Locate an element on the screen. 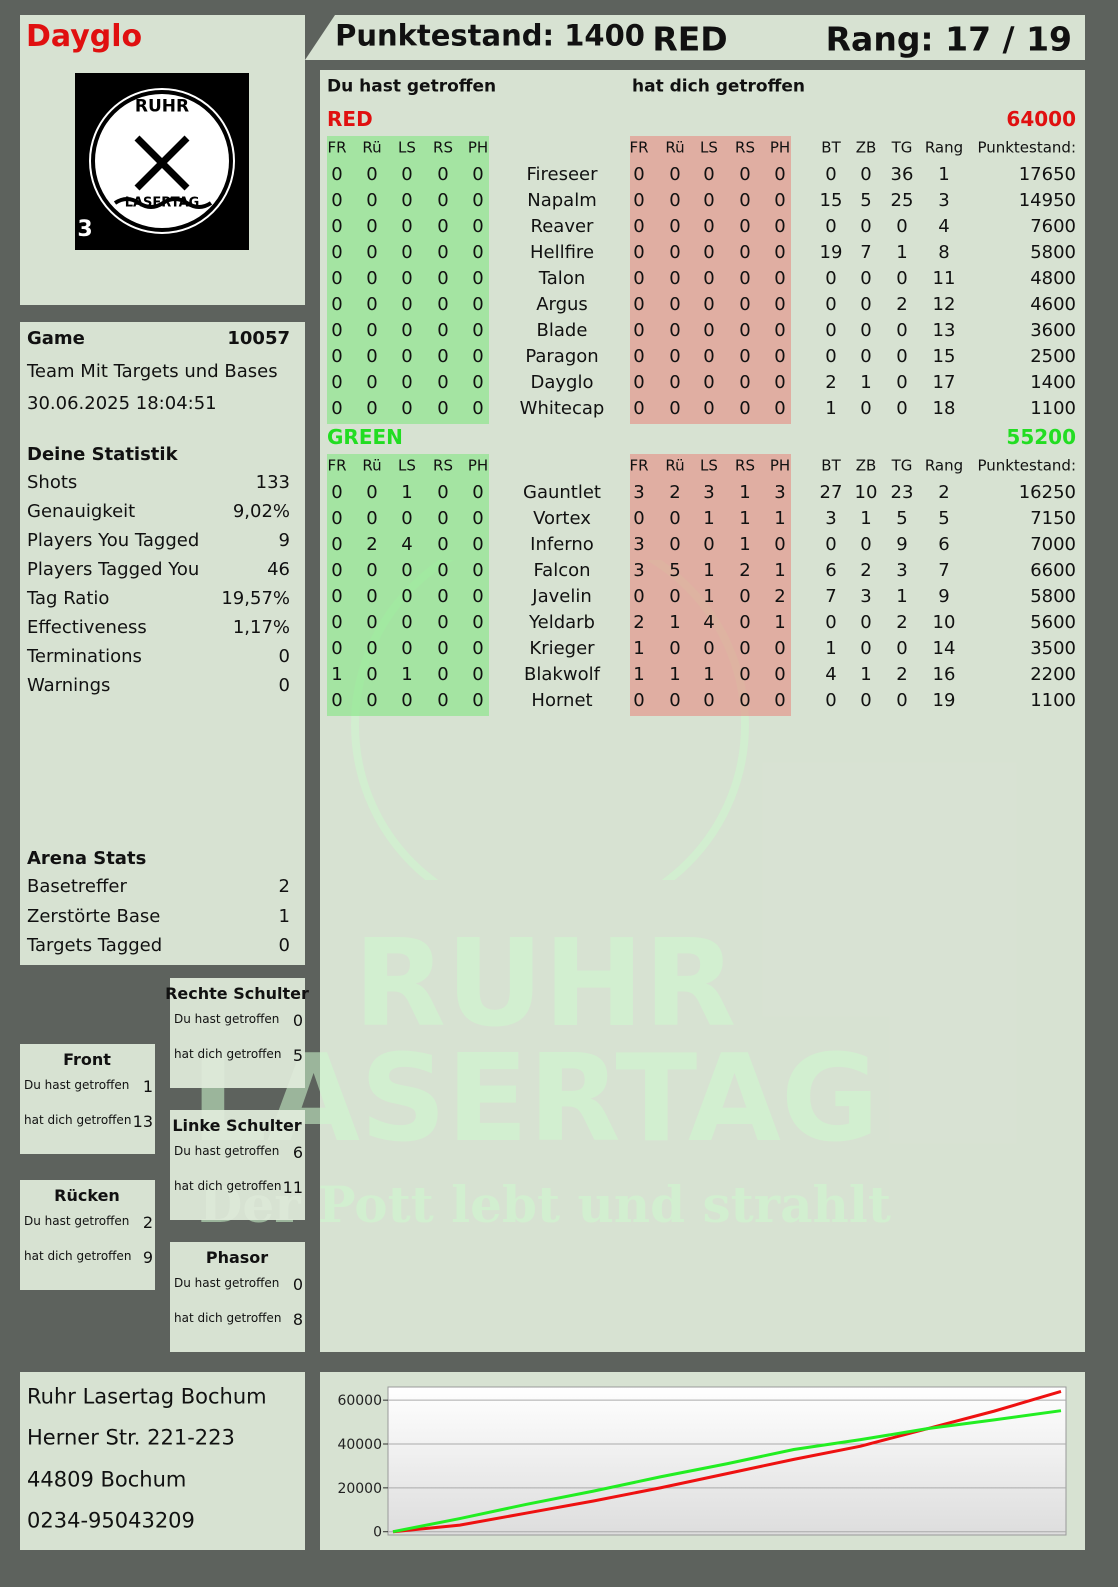 The height and width of the screenshot is (1587, 1118). zone-title: Rechte Schulter is located at coordinates (237, 993).